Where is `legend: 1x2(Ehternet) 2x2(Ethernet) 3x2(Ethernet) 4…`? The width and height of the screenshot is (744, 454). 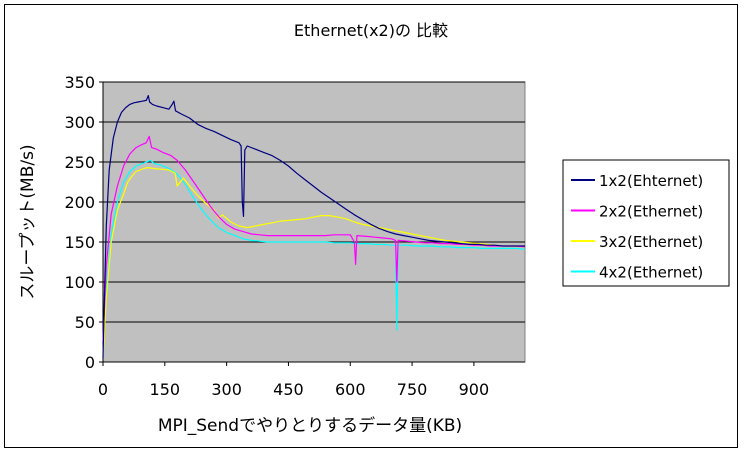
legend: 1x2(Ehternet) 2x2(Ethernet) 3x2(Ethernet) 4… is located at coordinates (646, 223).